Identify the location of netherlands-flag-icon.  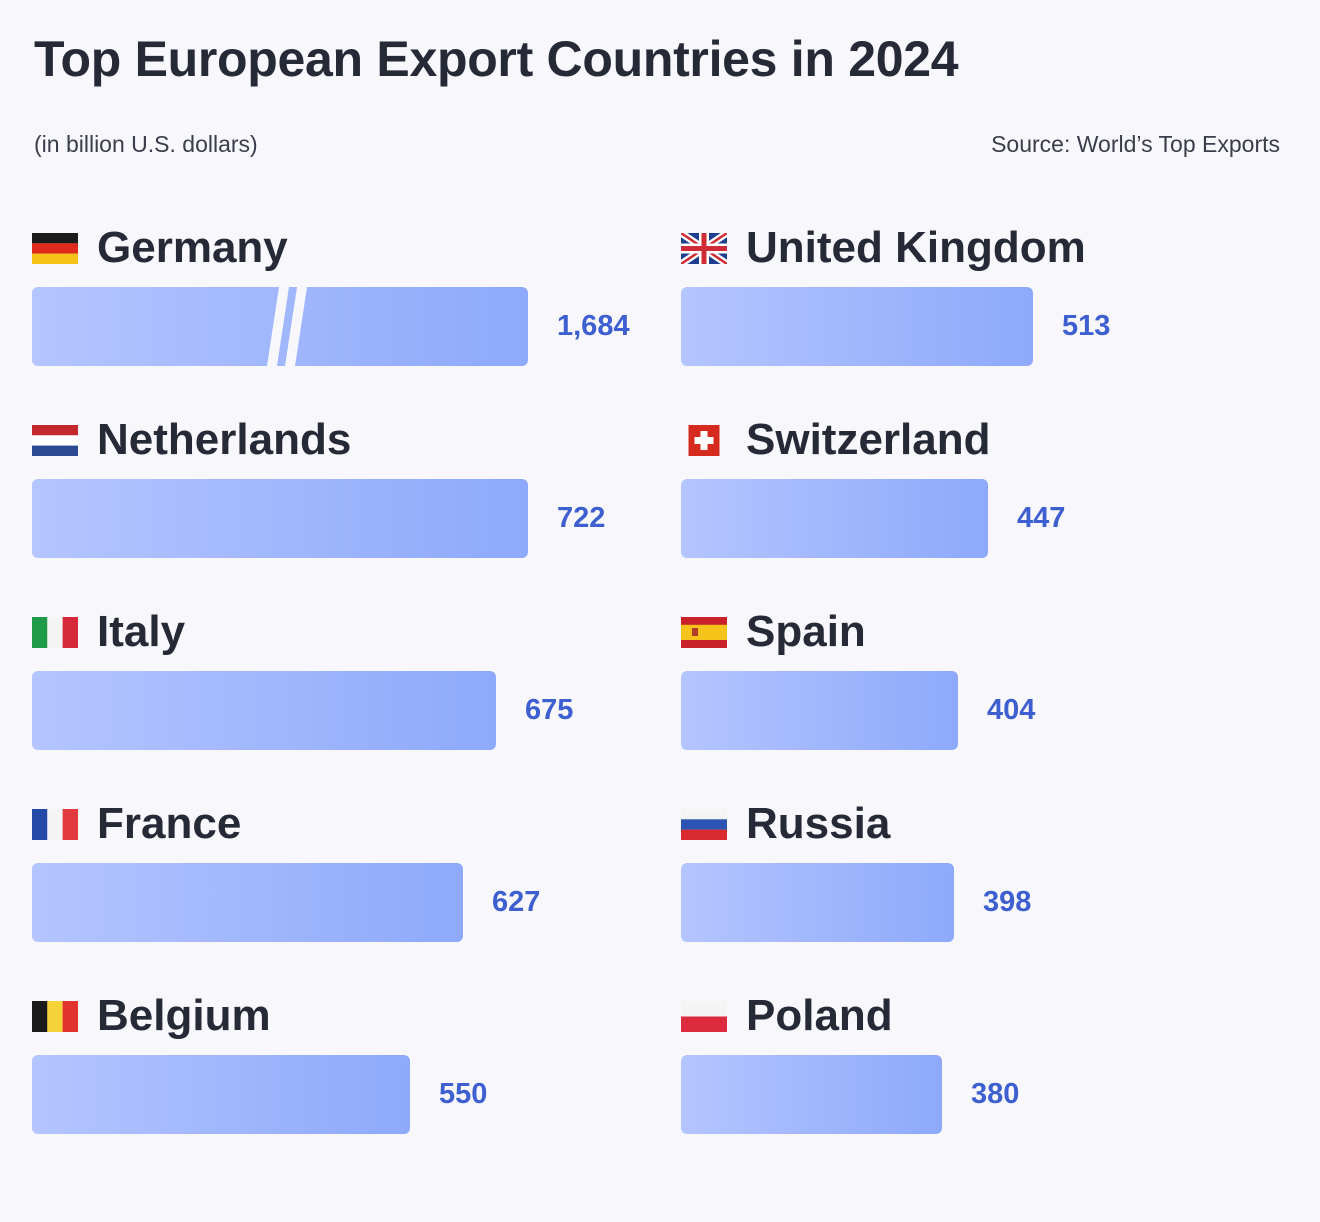
(55, 440).